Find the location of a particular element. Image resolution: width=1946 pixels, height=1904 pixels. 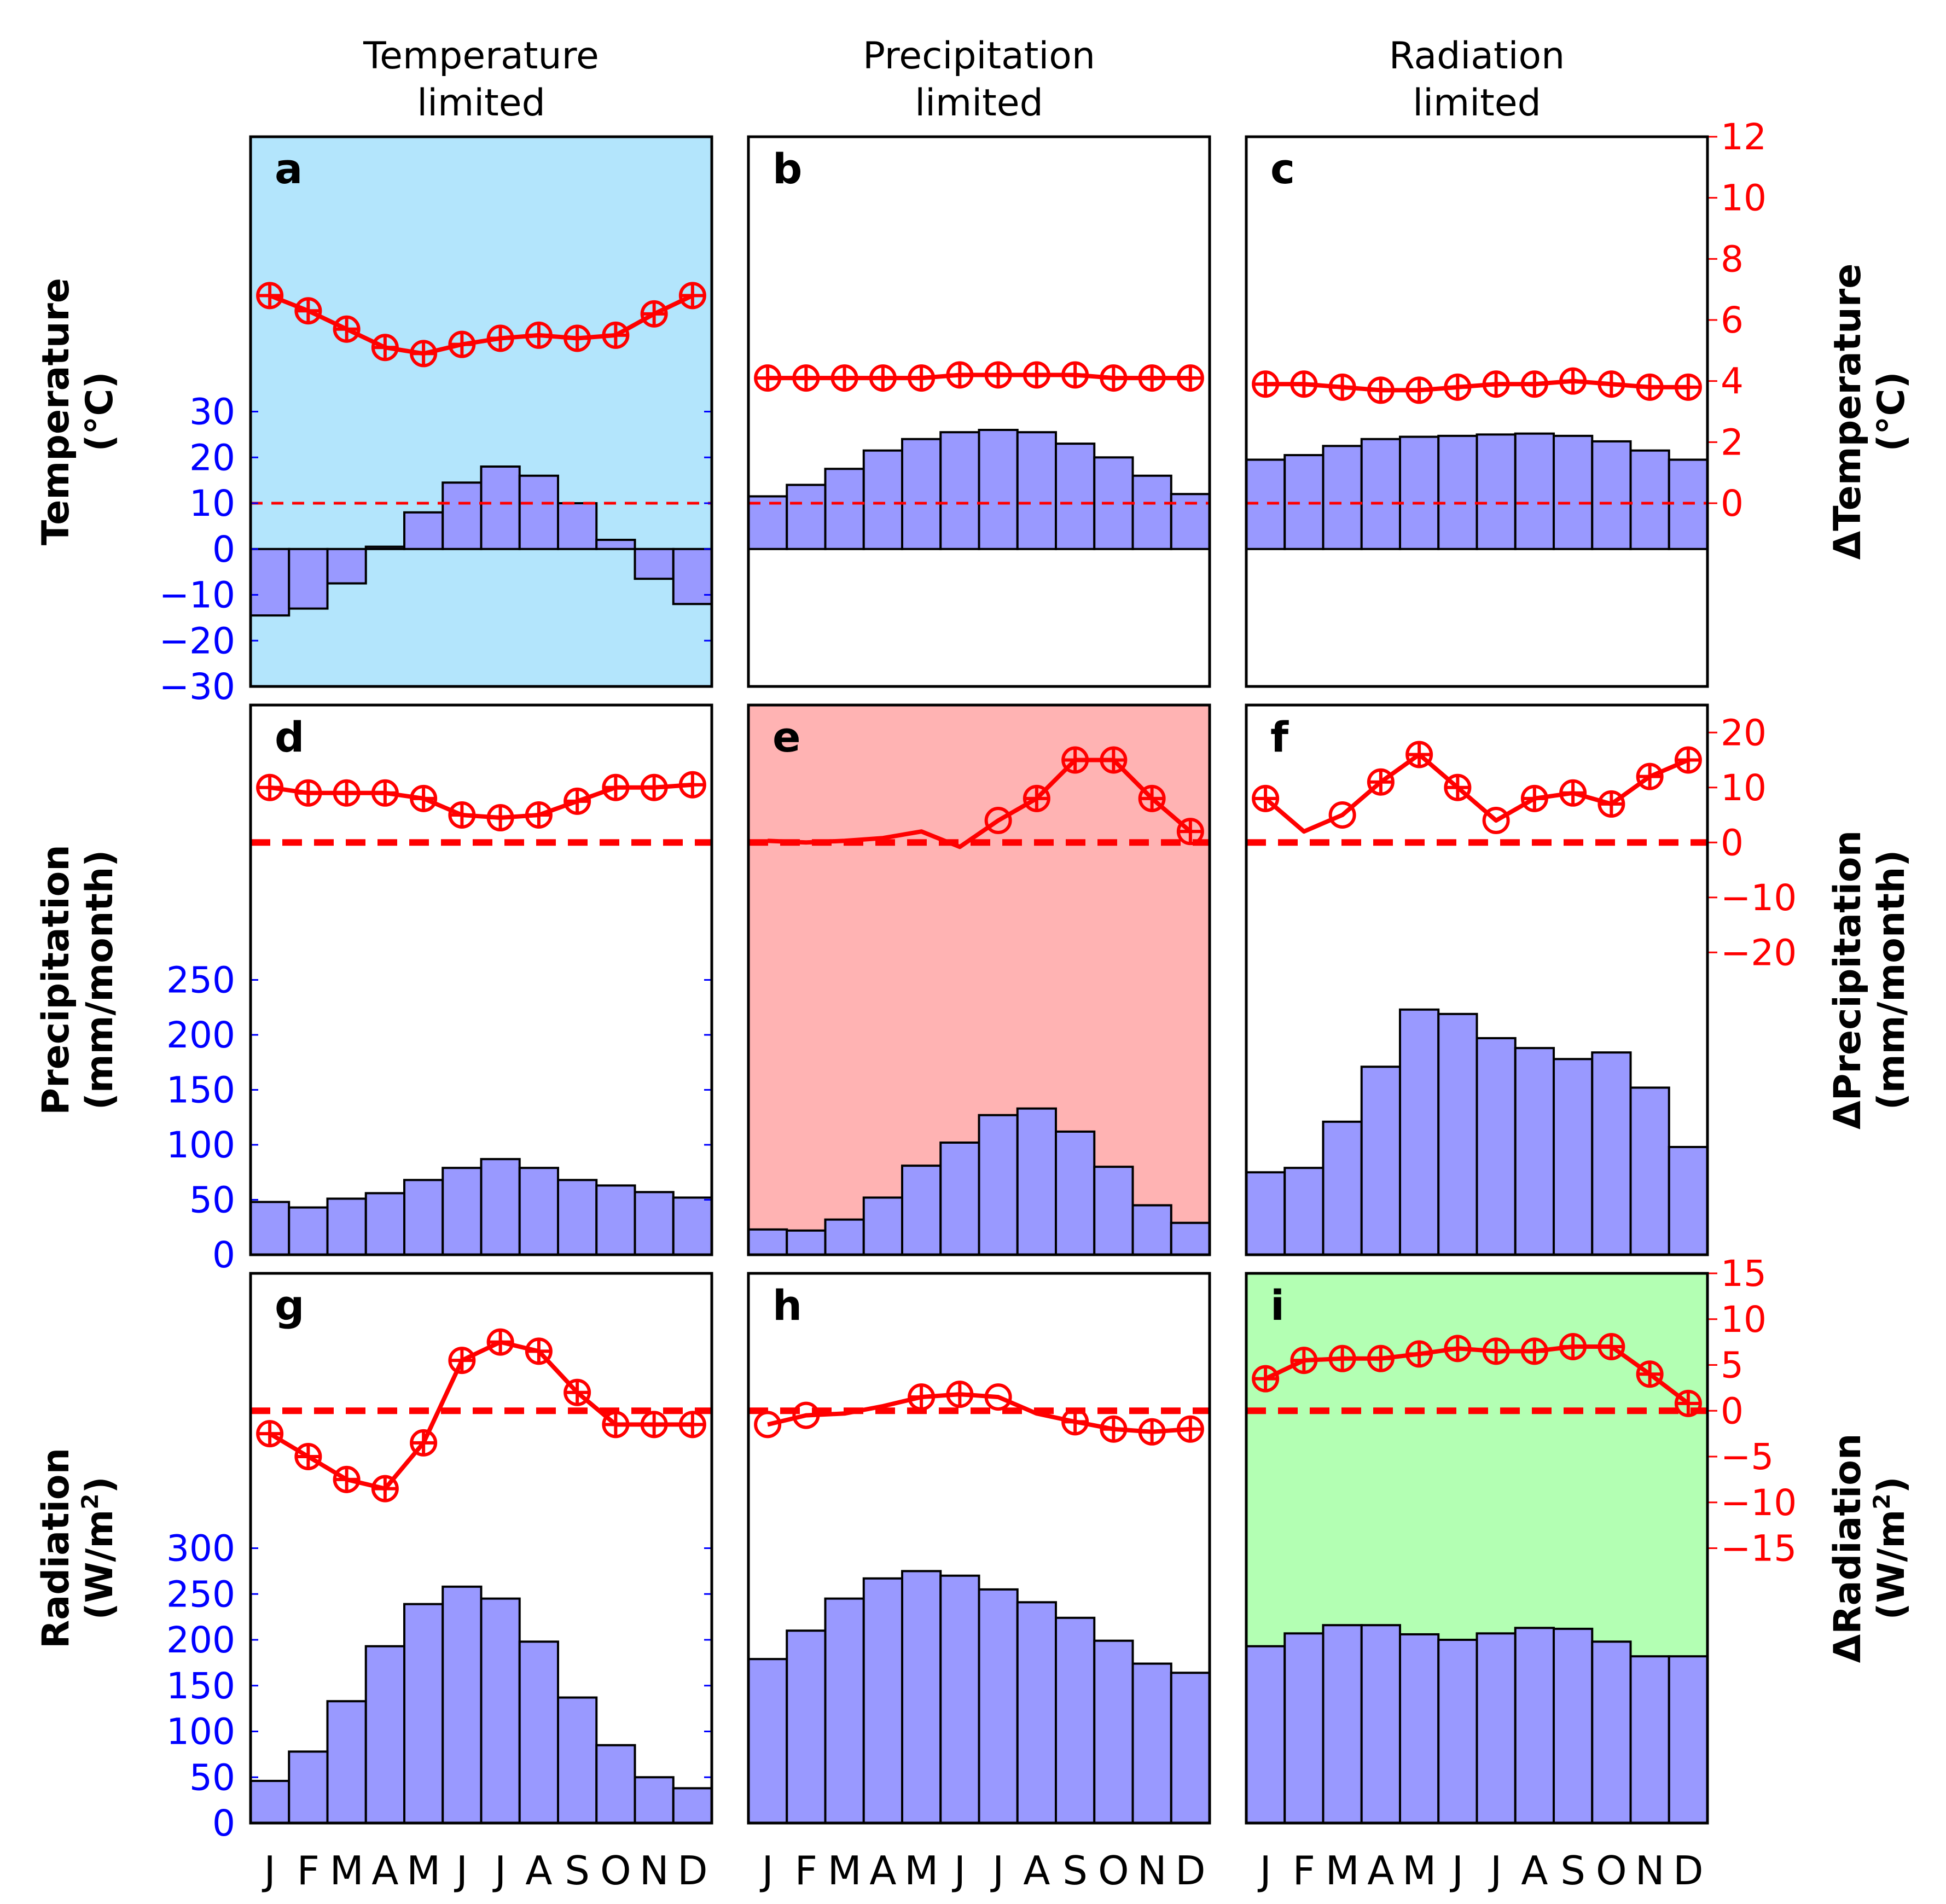

left-tick-label-row3-4: 100 is located at coordinates (200, 1732).